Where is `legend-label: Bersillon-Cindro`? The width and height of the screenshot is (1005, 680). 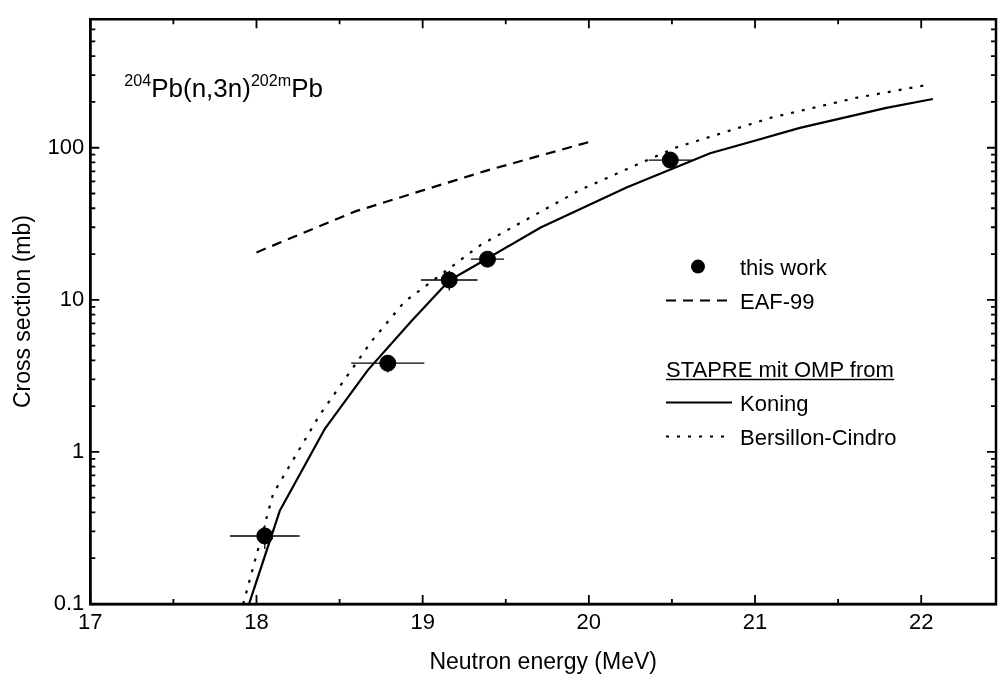
legend-label: Bersillon-Cindro is located at coordinates (818, 437).